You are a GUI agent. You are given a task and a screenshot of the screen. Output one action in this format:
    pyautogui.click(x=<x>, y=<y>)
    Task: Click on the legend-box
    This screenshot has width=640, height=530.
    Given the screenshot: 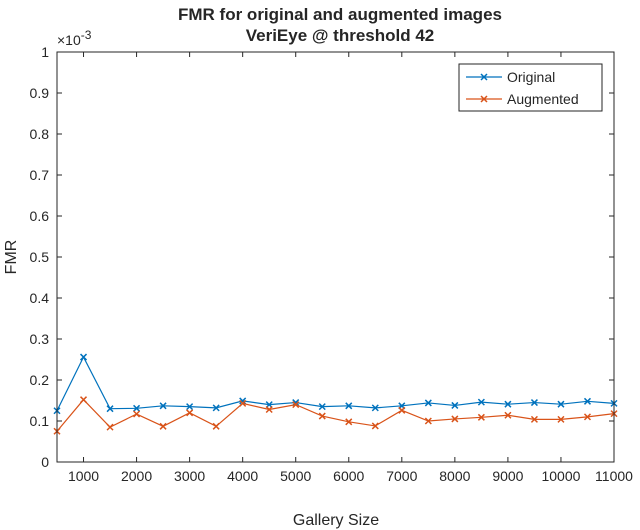 What is the action you would take?
    pyautogui.click(x=530, y=87)
    